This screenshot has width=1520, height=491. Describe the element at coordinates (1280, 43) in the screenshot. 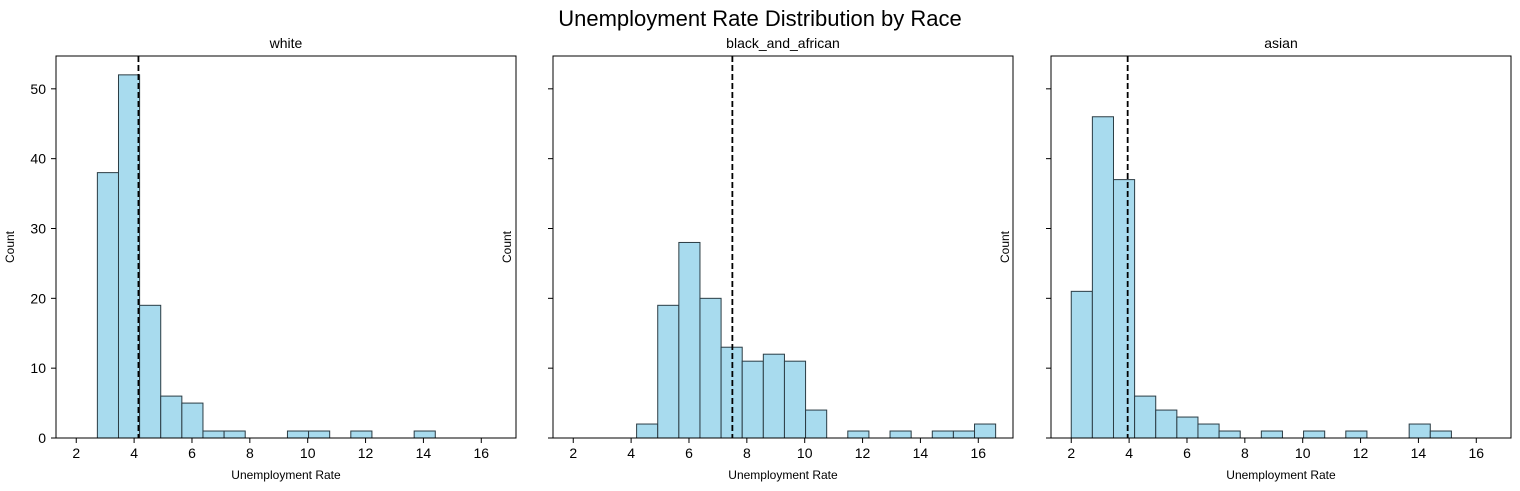

I see `panel-title: asian` at that location.